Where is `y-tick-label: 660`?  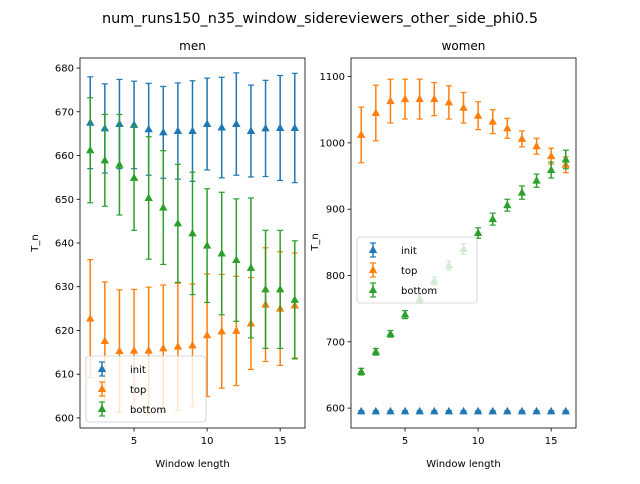 y-tick-label: 660 is located at coordinates (64, 156).